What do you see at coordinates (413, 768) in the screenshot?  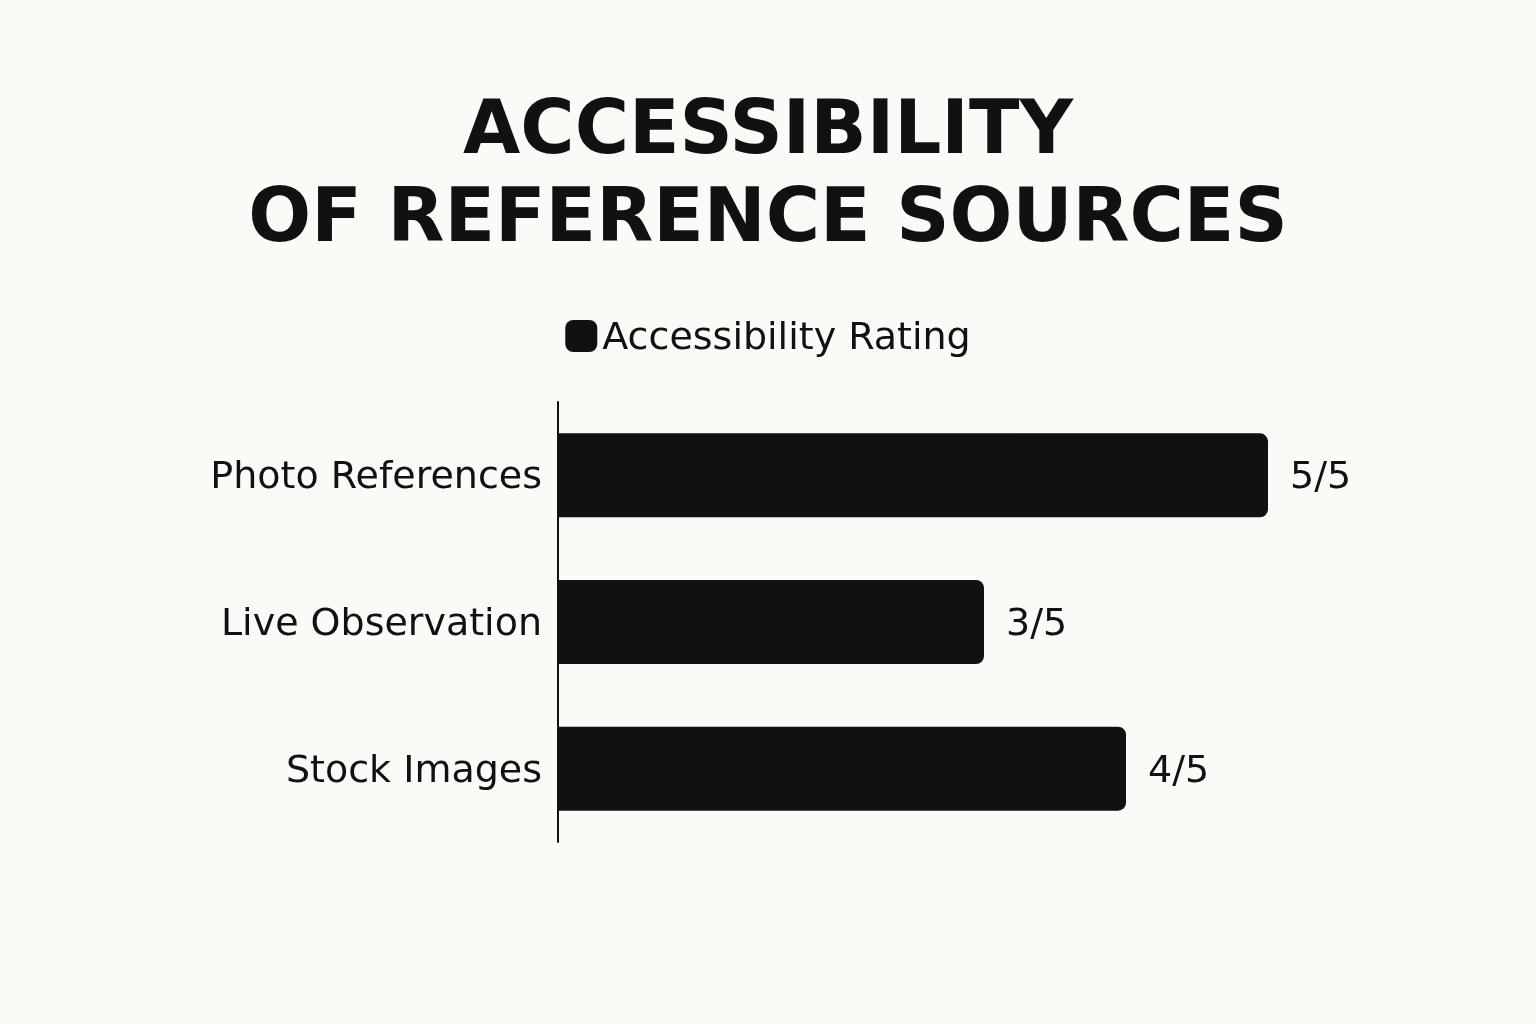 I see `y-tick-label: Stock Images` at bounding box center [413, 768].